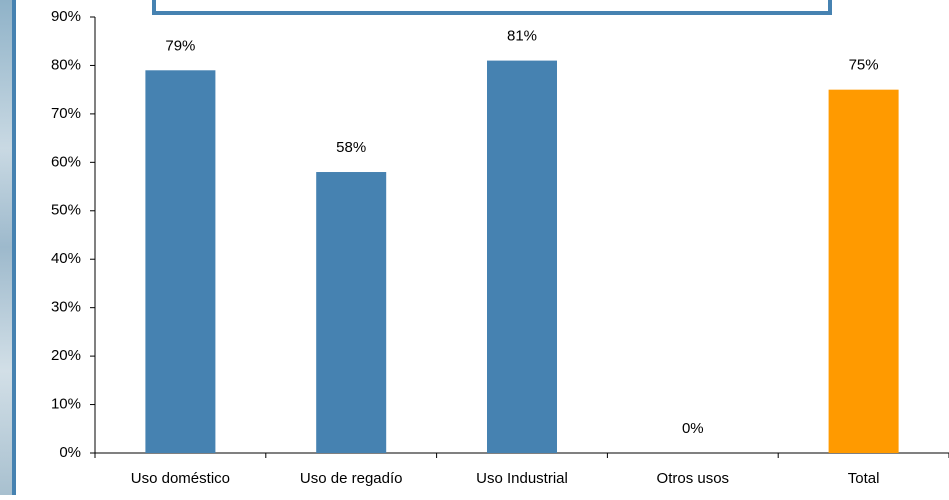 This screenshot has height=500, width=949. What do you see at coordinates (351, 478) in the screenshot?
I see `x-tick-label: Uso de regadío` at bounding box center [351, 478].